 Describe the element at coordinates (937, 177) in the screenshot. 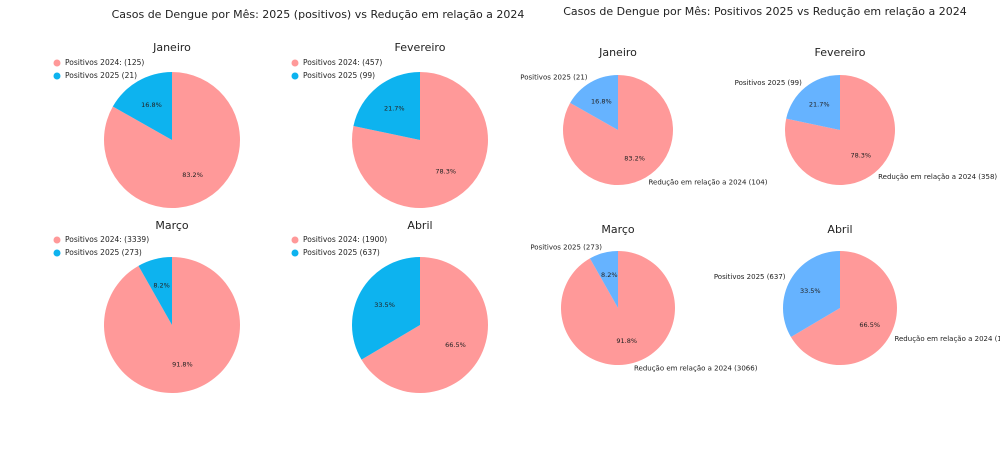

I see `slice-label: Redução em relação a 2024 (358)` at that location.